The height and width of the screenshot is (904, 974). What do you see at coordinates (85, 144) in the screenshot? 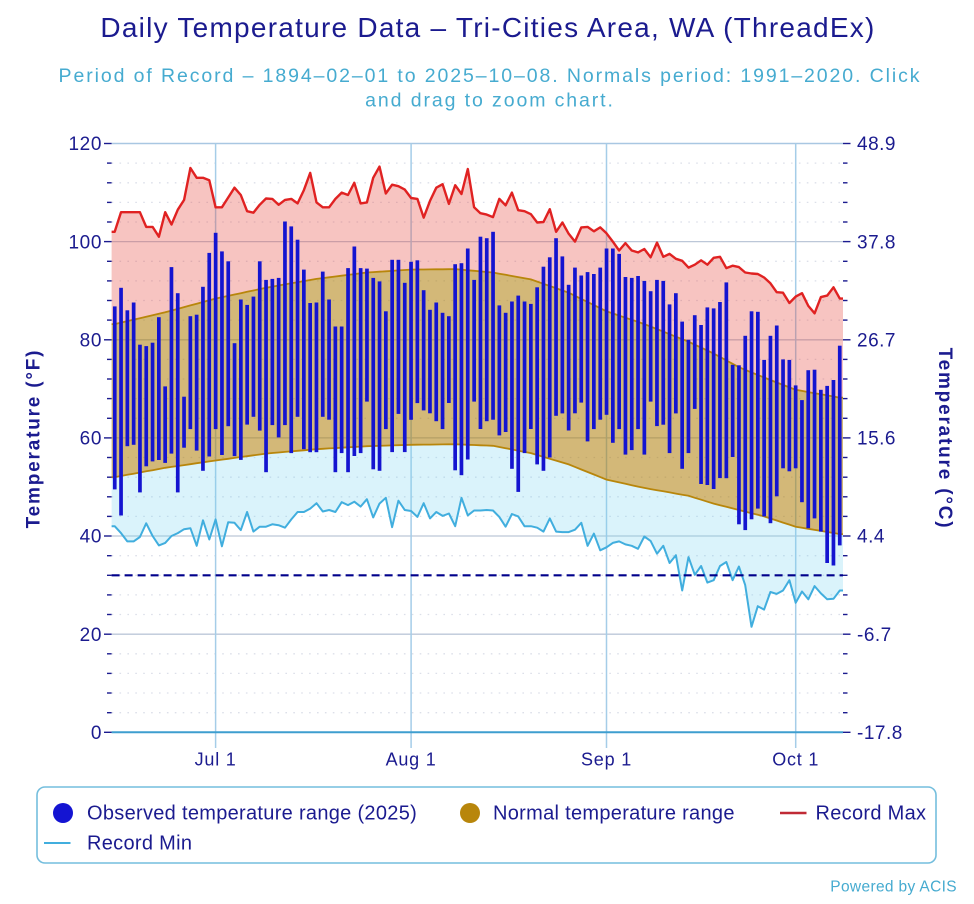
I see `svg-text: 120` at bounding box center [85, 144].